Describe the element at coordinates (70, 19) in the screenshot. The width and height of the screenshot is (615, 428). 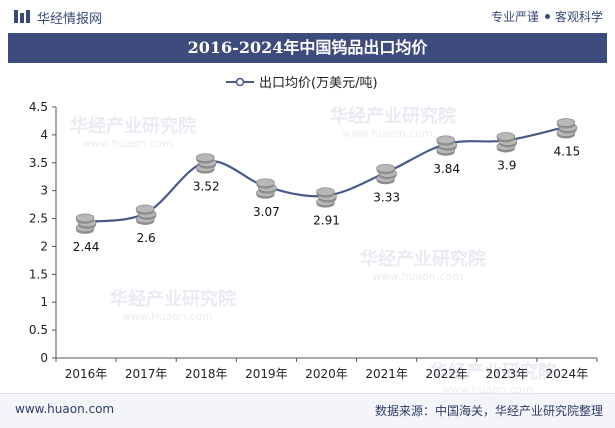
I see `brand-name: 华经情报网` at that location.